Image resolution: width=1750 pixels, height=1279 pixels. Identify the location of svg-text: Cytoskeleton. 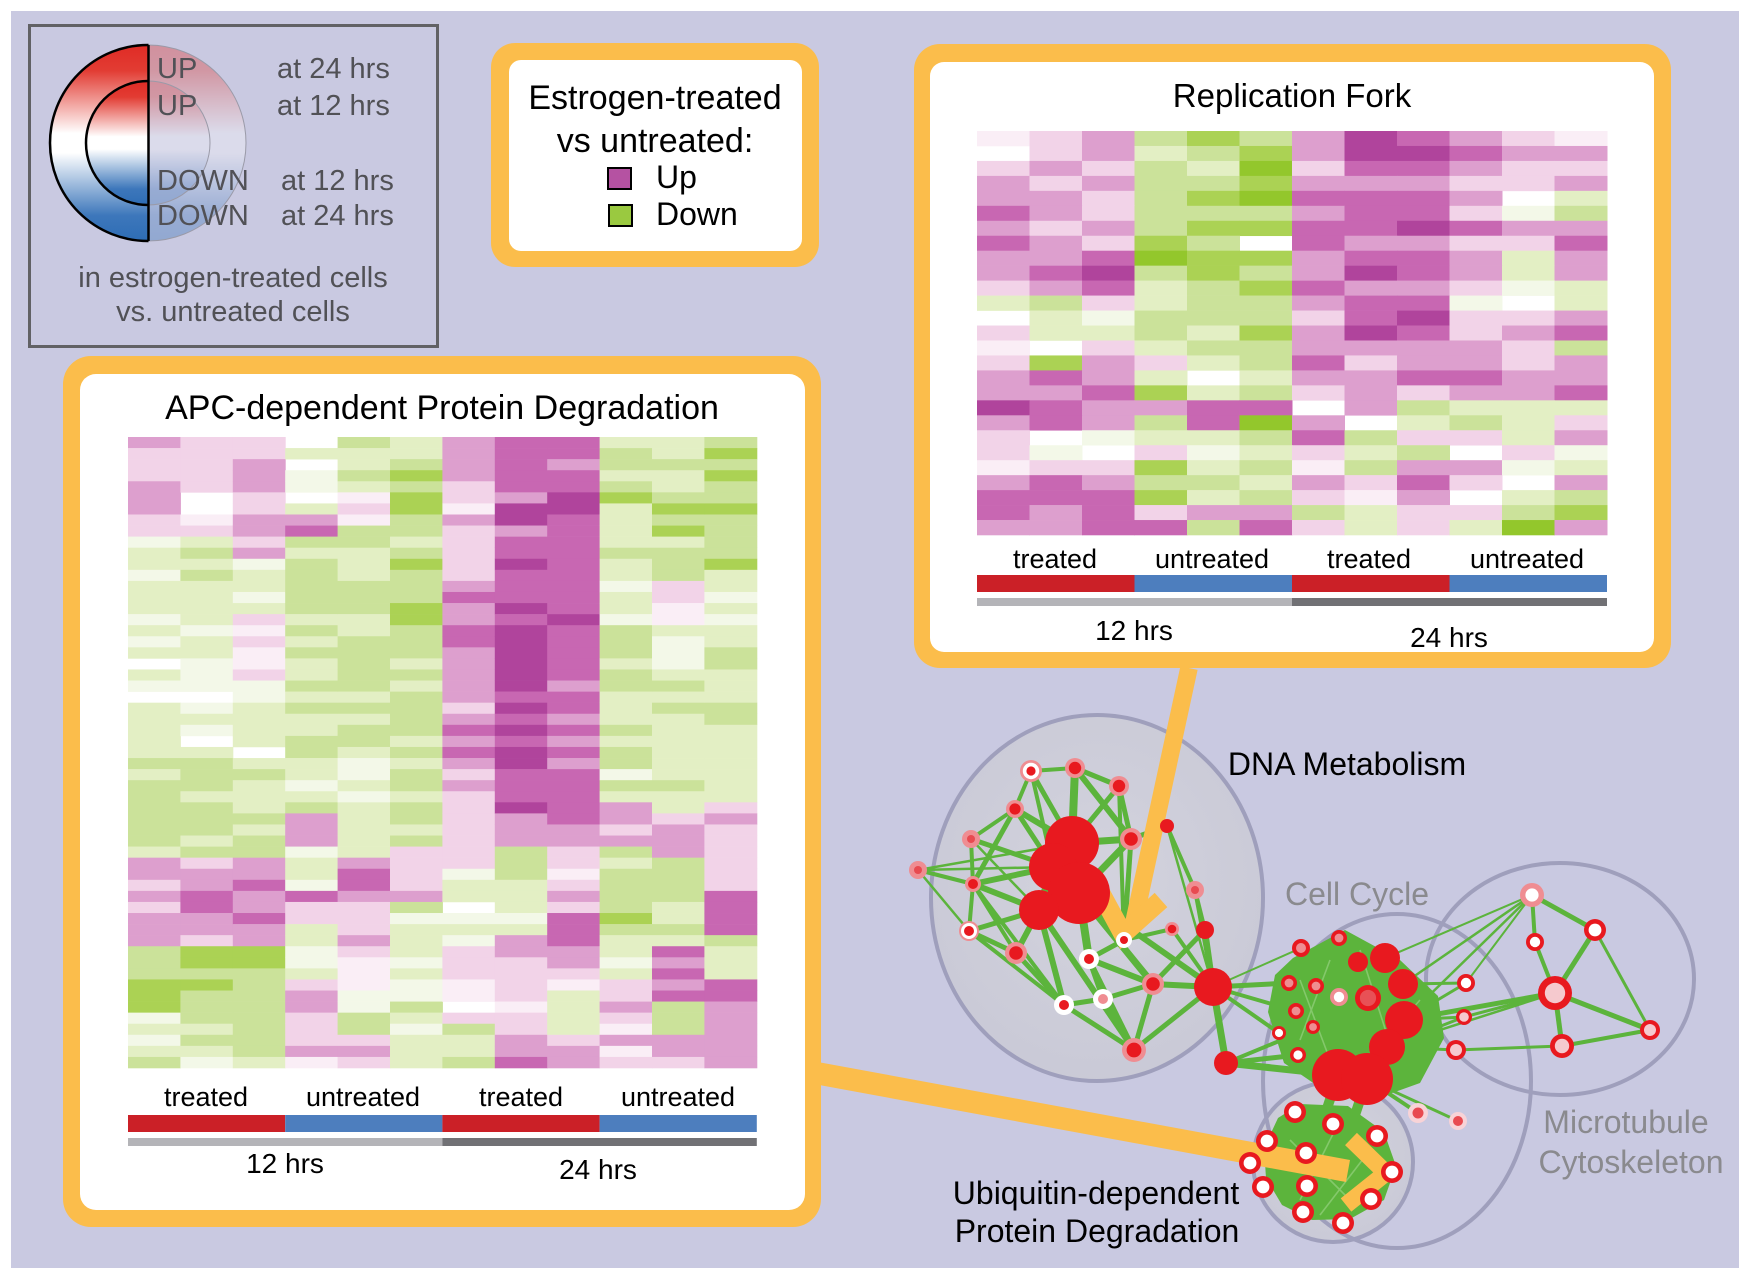
(1631, 1162).